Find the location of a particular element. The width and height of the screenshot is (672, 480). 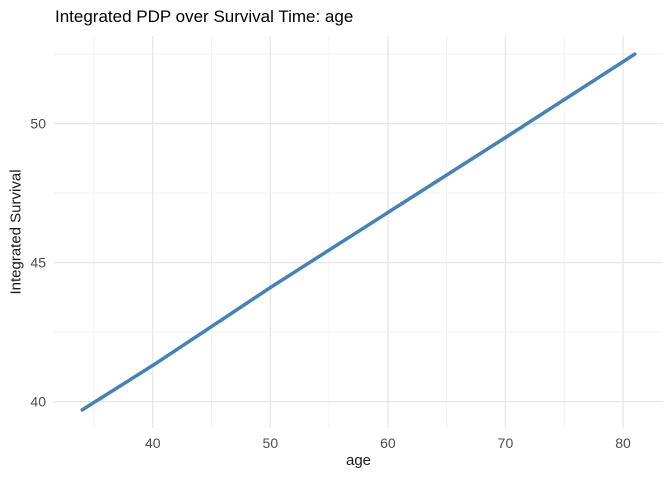

x-tick-label: 80 is located at coordinates (623, 443).